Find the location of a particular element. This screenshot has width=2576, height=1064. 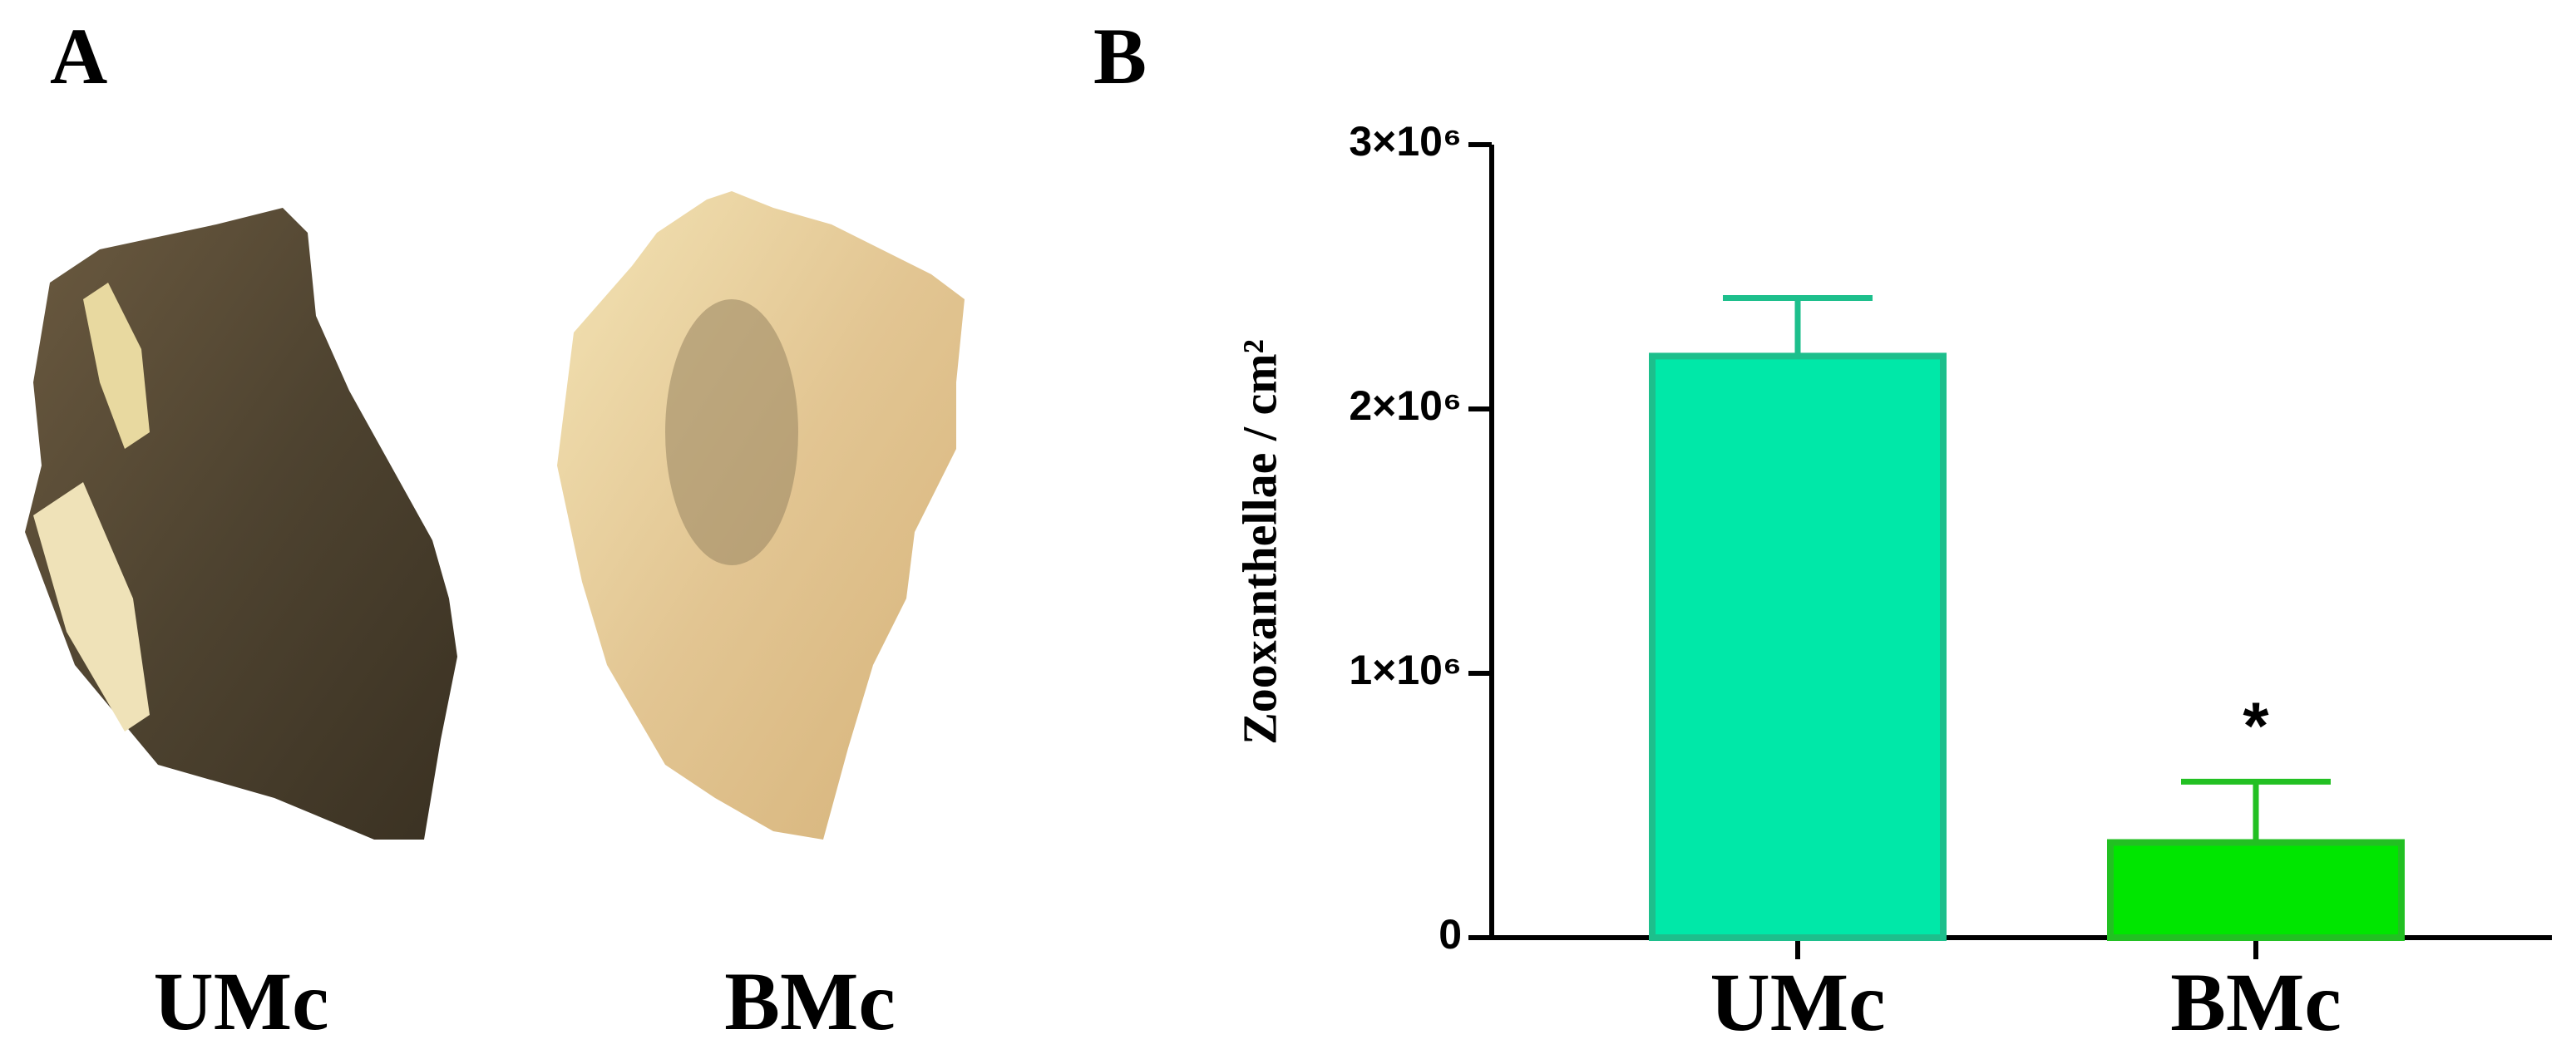

y-tick-label: 2×10⁶ is located at coordinates (1405, 405).